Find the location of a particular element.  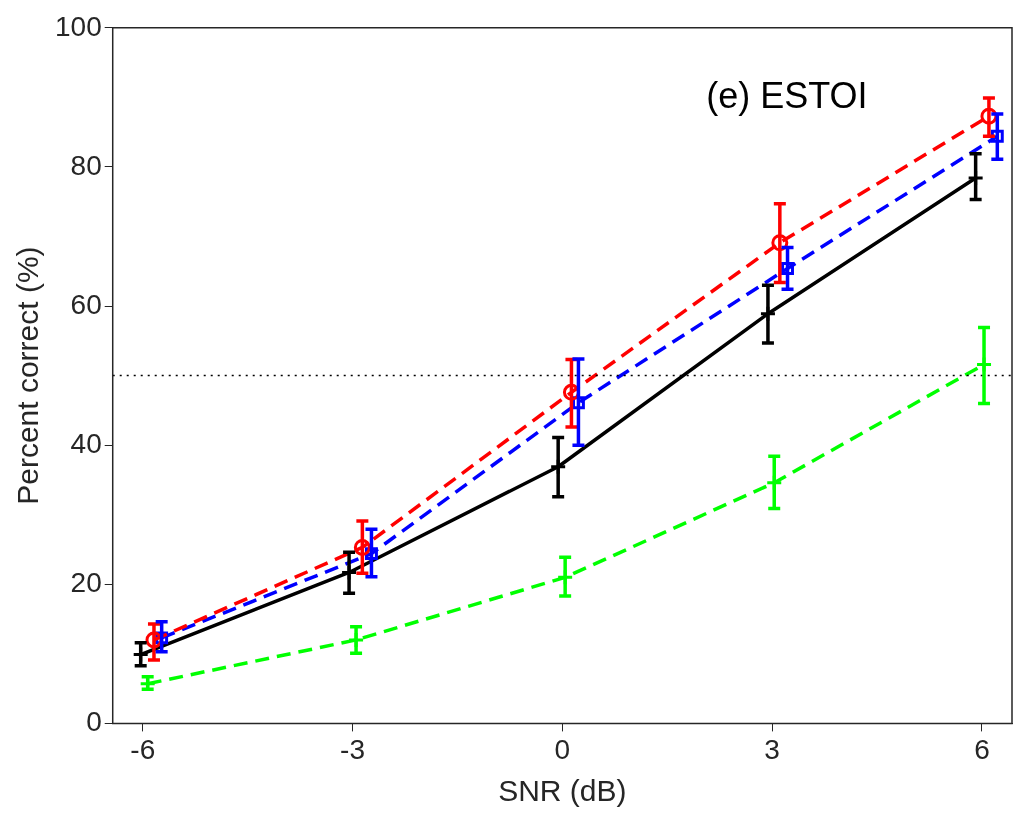

x-tick-label: -6 is located at coordinates (143, 749).